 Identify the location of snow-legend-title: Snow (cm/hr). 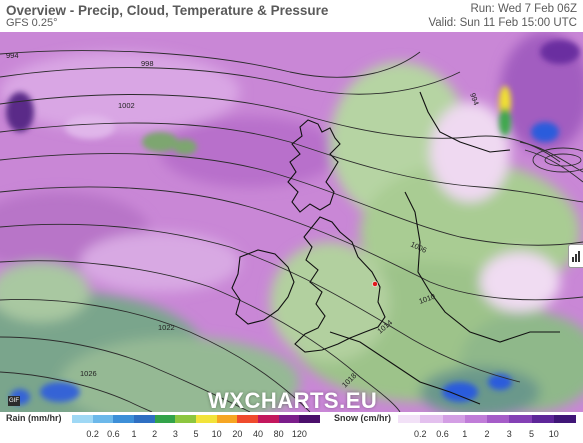
(363, 418).